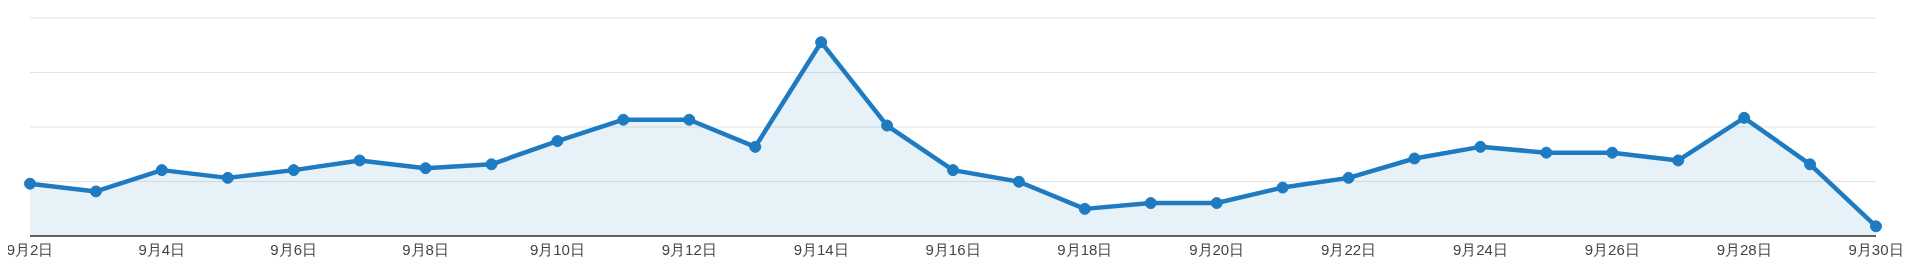  Describe the element at coordinates (1876, 249) in the screenshot. I see `x-tick-label: 9月30日` at that location.